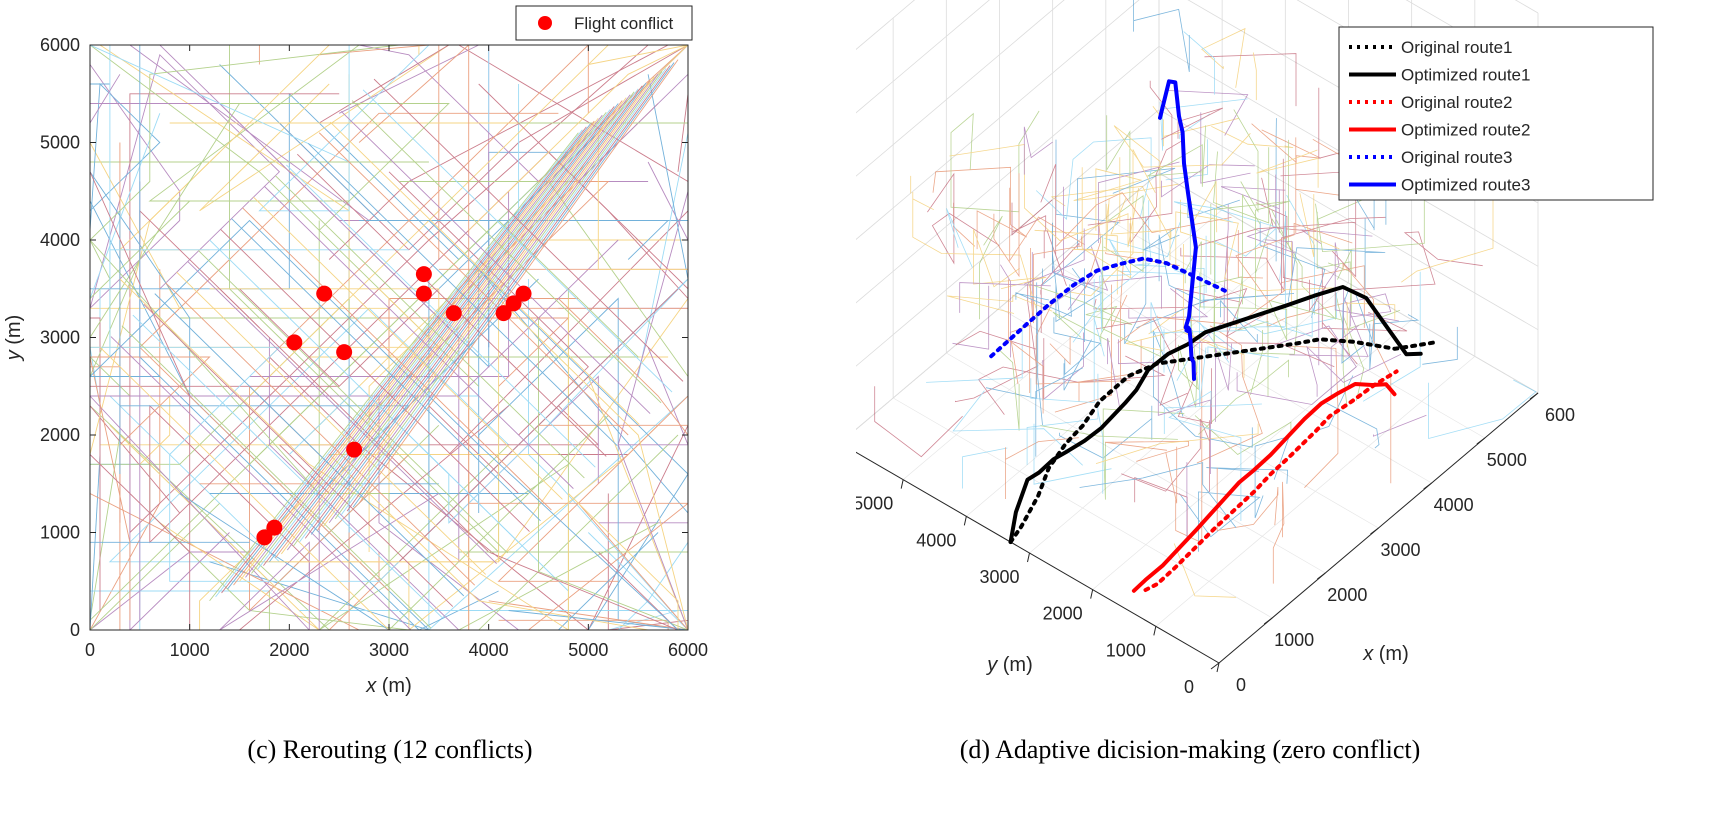 The height and width of the screenshot is (836, 1712). I want to click on legend-label: Optimized route3, so click(1465, 185).